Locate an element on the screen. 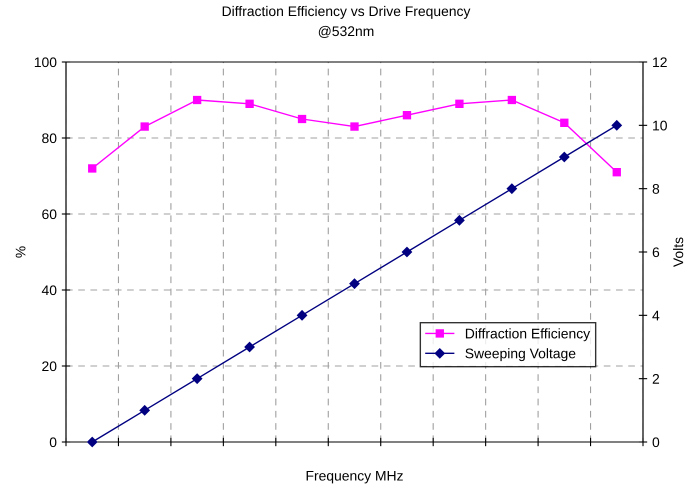  y2-tick-label: 12 is located at coordinates (660, 62).